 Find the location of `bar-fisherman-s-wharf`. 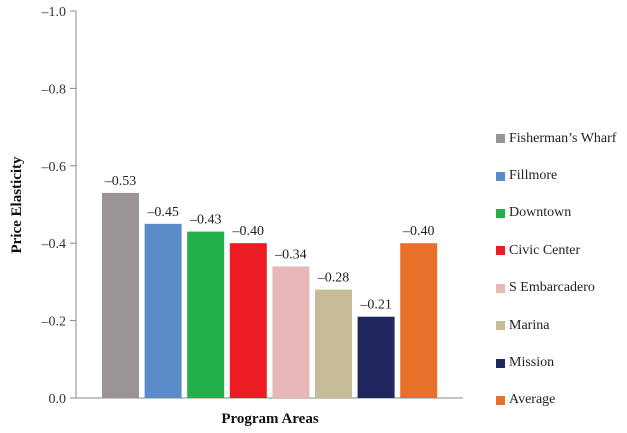

bar-fisherman-s-wharf is located at coordinates (120, 295).